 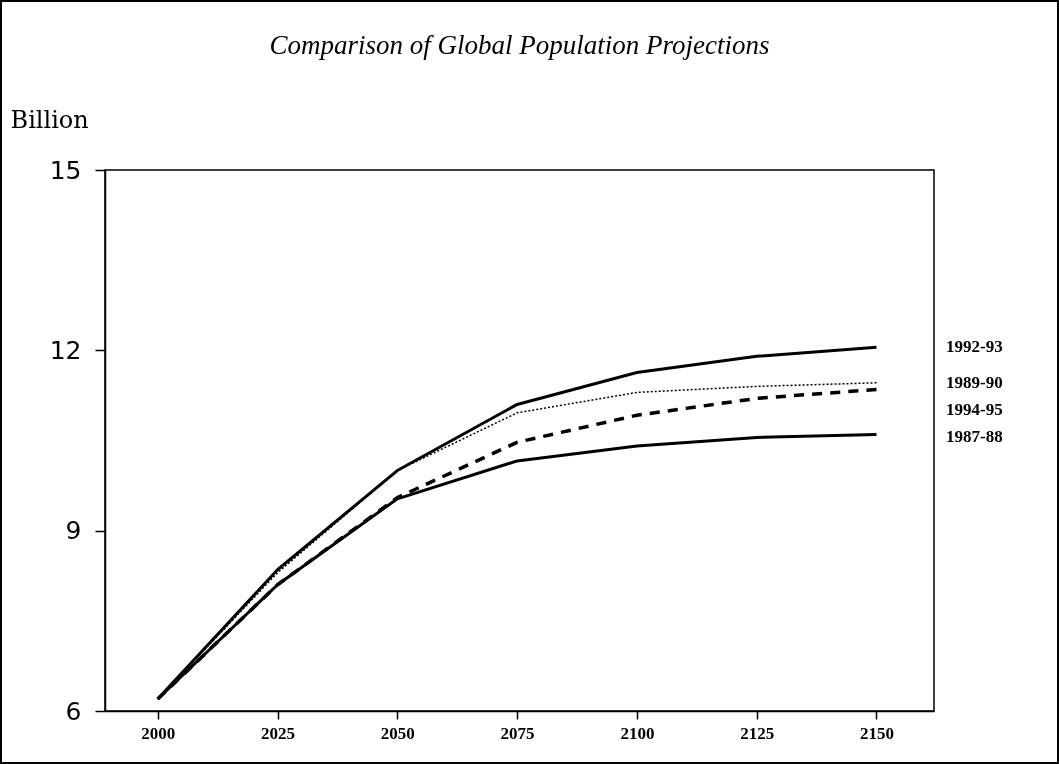 What do you see at coordinates (397, 733) in the screenshot?
I see `x-tick-label: 2050` at bounding box center [397, 733].